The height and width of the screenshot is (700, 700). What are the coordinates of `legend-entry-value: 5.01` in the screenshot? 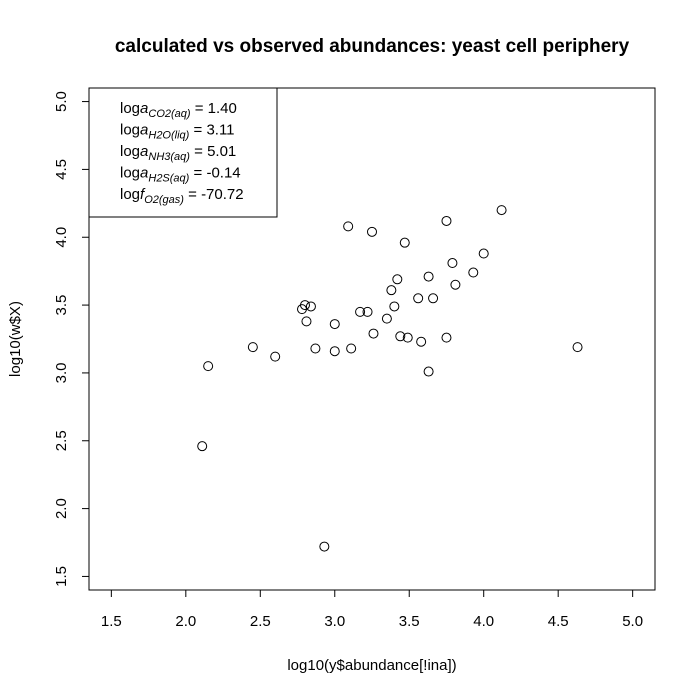 It's located at (221, 151).